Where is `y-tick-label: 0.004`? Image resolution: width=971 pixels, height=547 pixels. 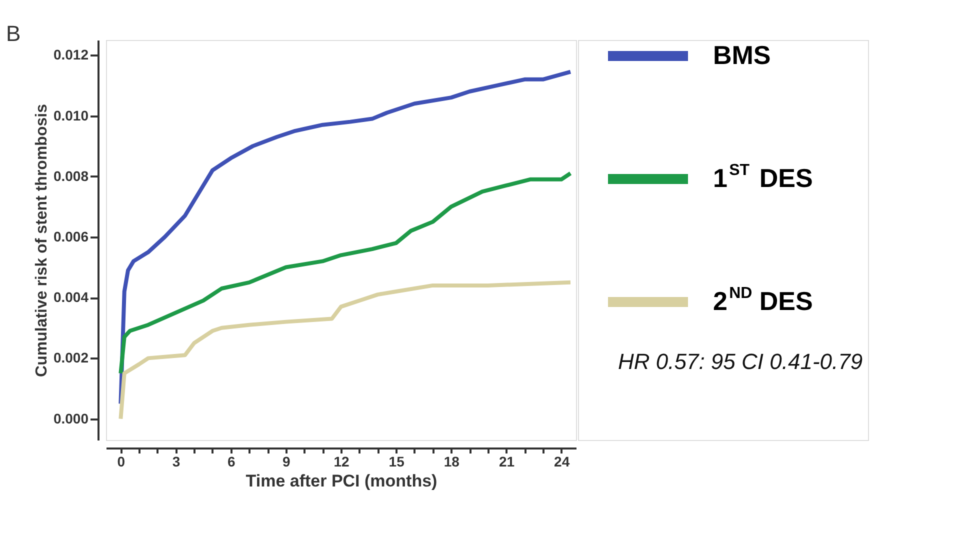 y-tick-label: 0.004 is located at coordinates (71, 297).